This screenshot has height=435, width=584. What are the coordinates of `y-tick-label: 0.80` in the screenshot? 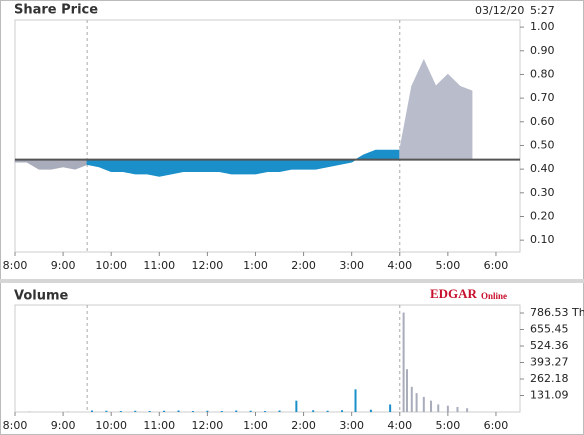 It's located at (542, 73).